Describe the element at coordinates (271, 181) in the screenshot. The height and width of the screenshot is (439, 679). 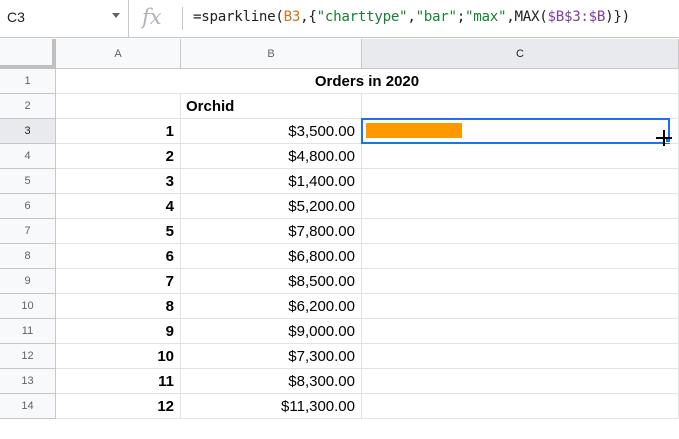
I see `amount-cell: $1,400.00` at that location.